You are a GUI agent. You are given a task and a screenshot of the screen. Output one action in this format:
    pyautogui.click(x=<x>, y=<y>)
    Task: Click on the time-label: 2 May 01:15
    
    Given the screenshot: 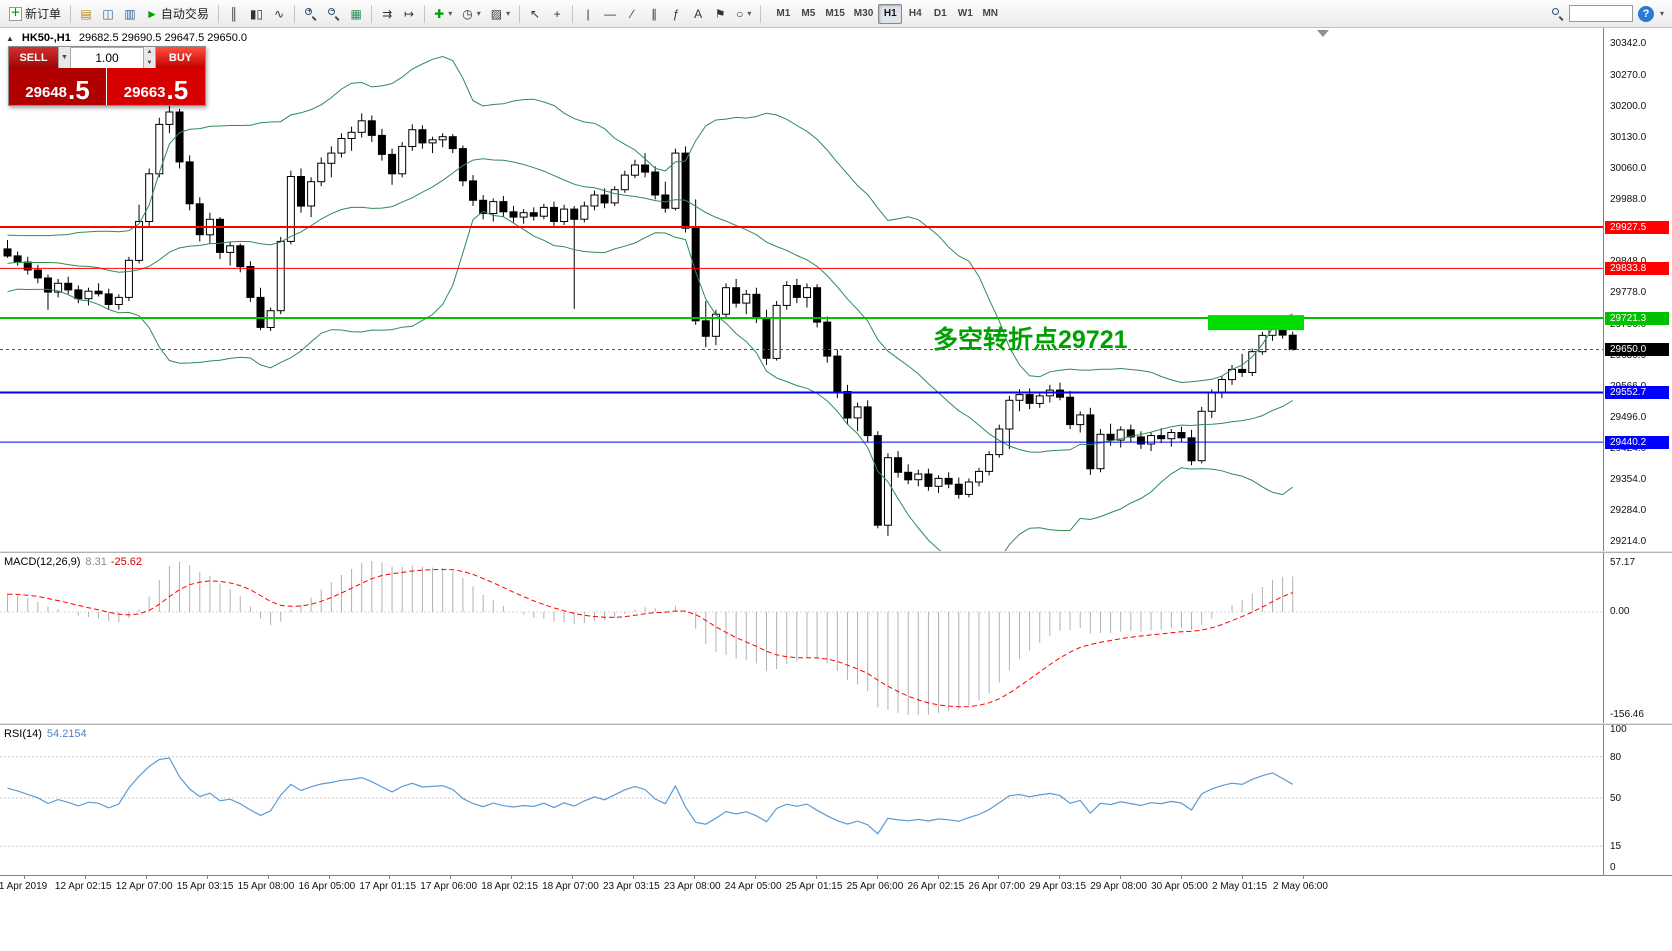 What is the action you would take?
    pyautogui.click(x=1240, y=886)
    